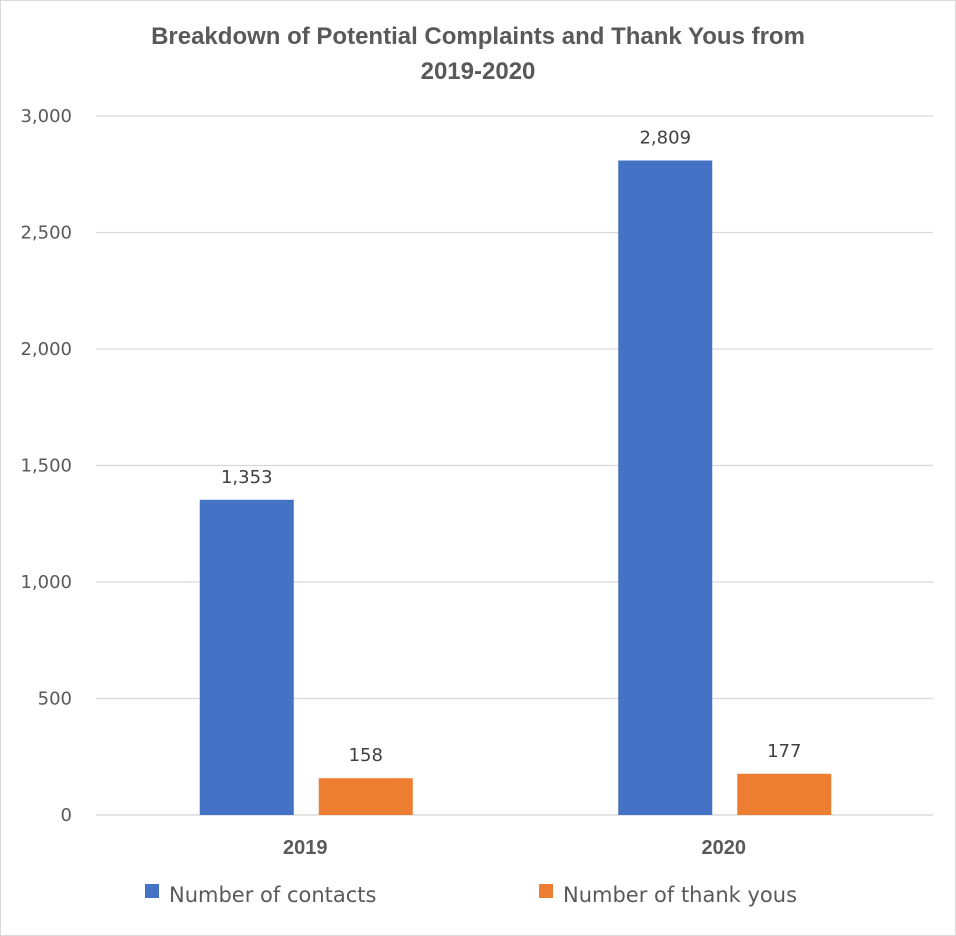  I want to click on legend-swatch-contacts, so click(152, 891).